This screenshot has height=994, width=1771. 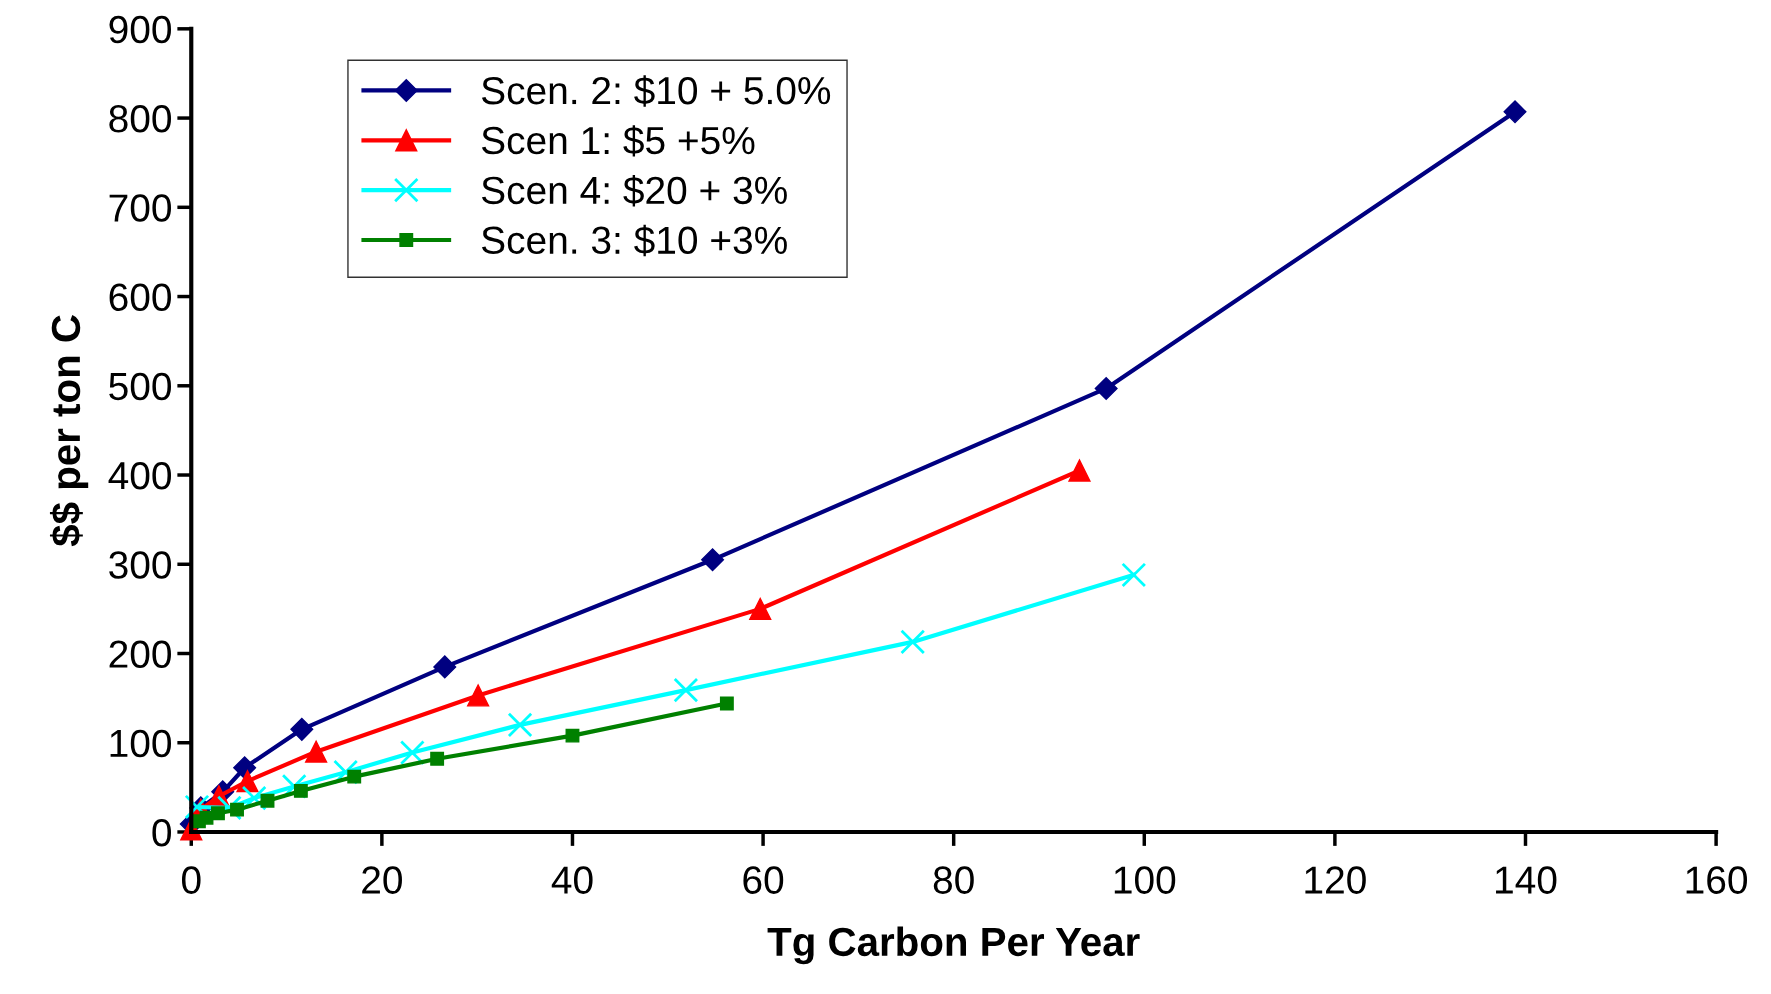 What do you see at coordinates (161, 832) in the screenshot?
I see `y-tick-label: 0` at bounding box center [161, 832].